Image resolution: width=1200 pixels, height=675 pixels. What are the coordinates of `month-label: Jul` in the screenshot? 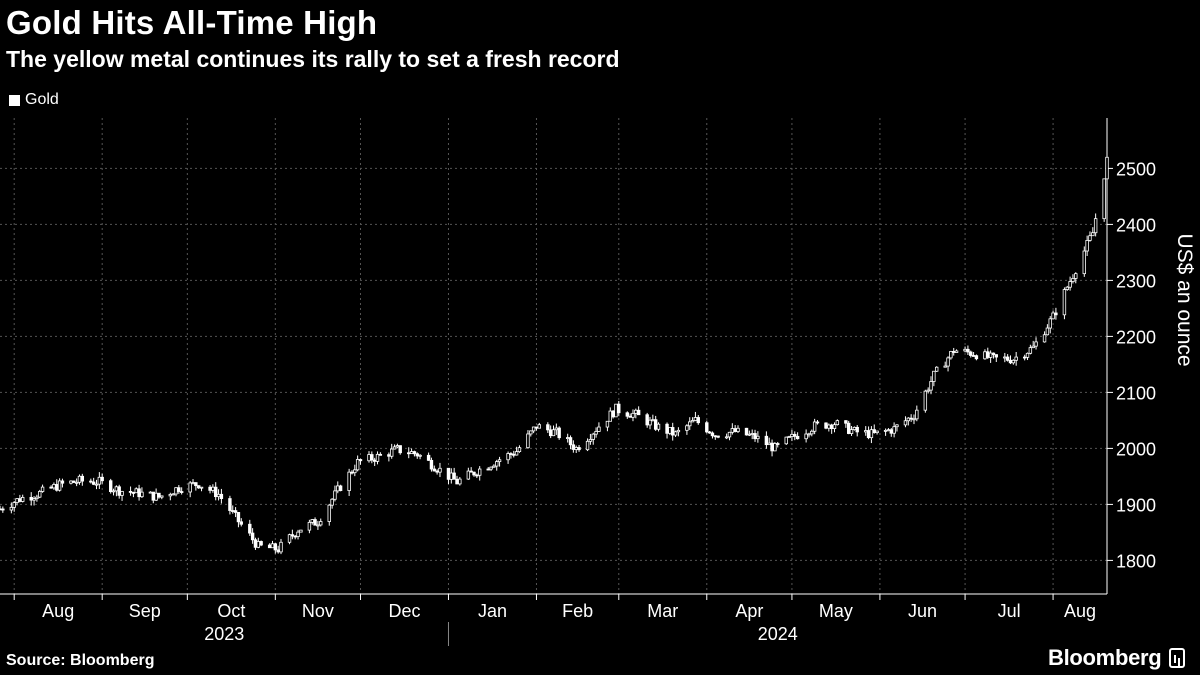 It's located at (1009, 611).